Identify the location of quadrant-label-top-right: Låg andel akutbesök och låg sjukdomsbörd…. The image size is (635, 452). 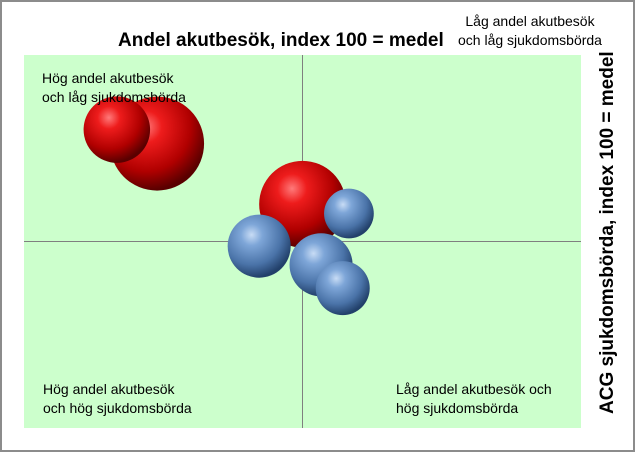
(530, 31).